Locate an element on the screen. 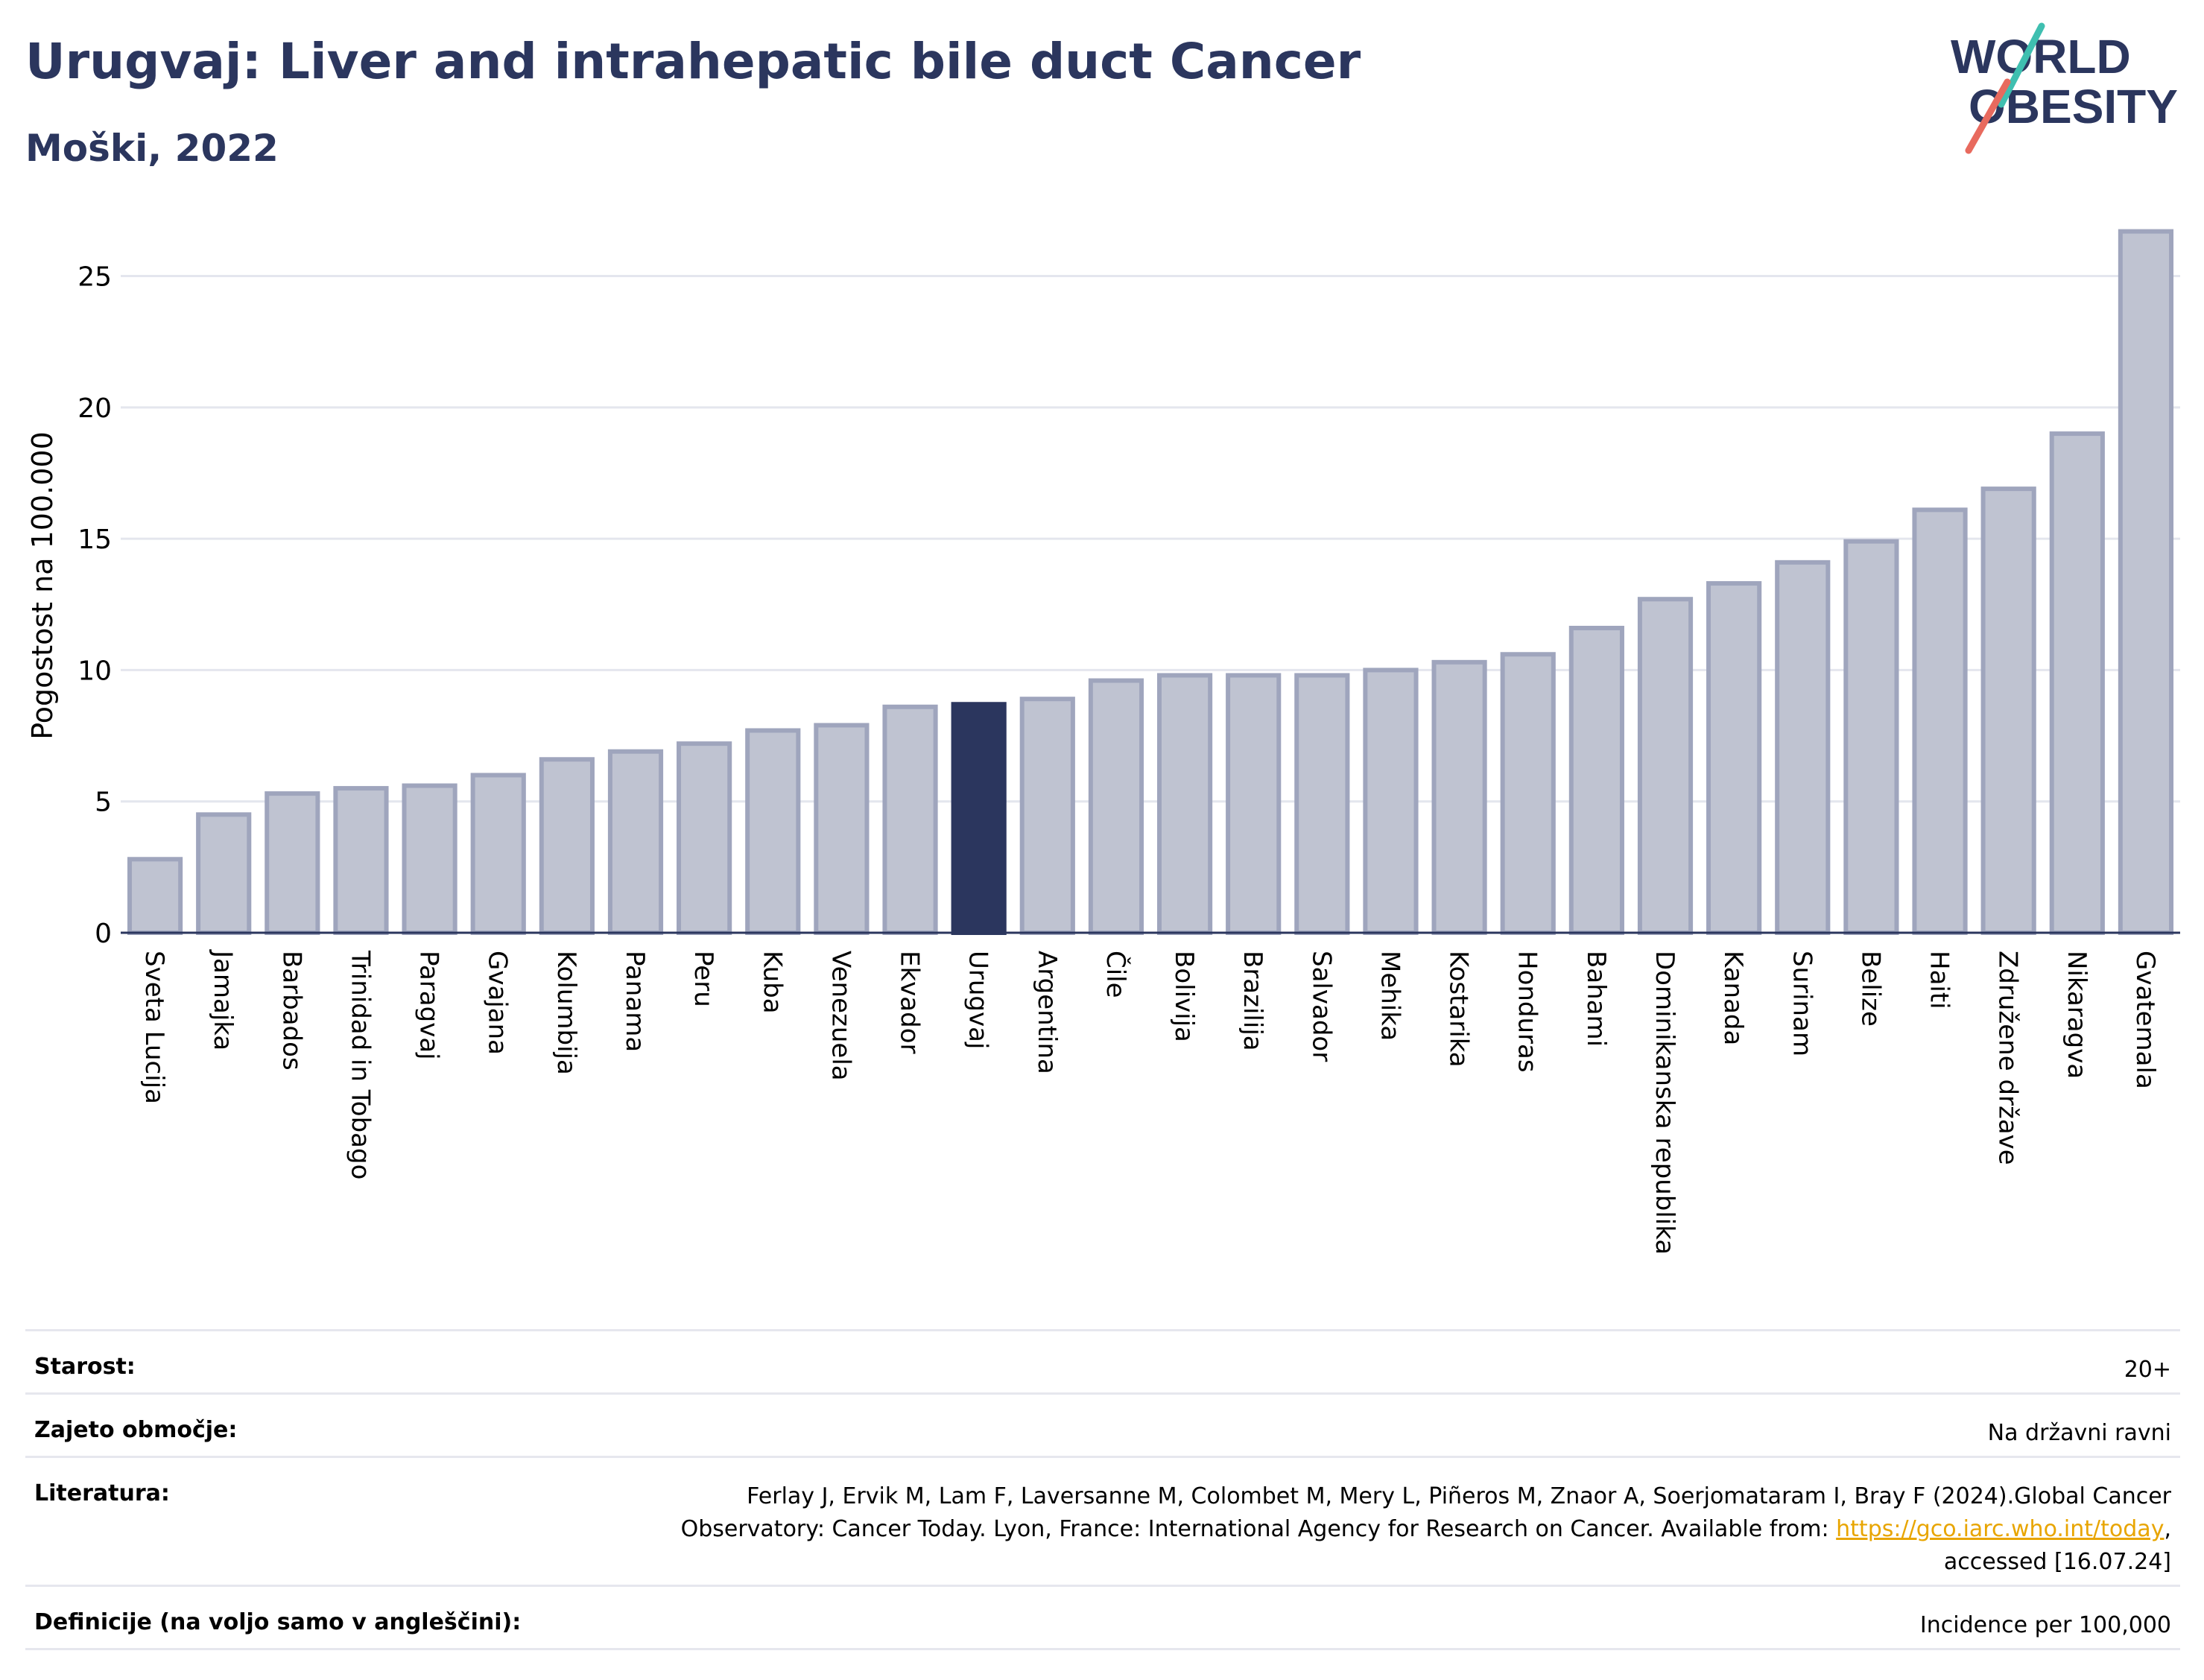 The width and height of the screenshot is (2204, 1680). world-obesity-logo: WORLD OBESITY is located at coordinates (2064, 88).